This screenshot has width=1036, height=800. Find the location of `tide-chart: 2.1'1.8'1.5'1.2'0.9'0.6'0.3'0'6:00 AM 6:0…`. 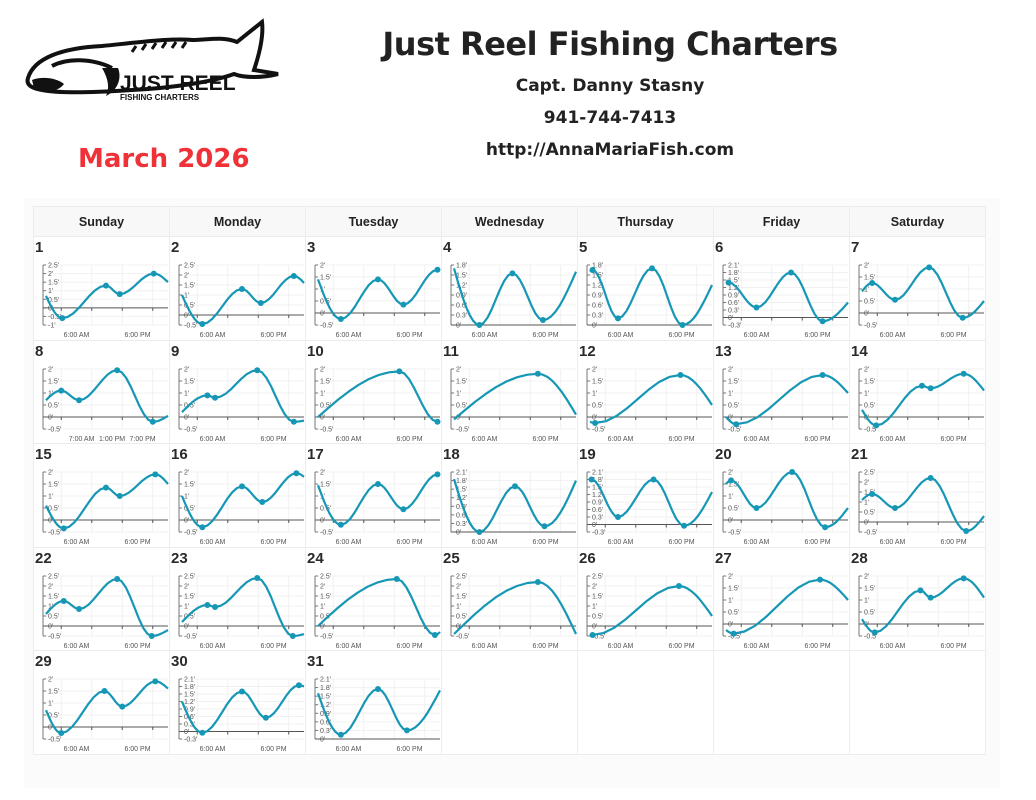

tide-chart: 2.1'1.8'1.5'1.2'0.9'0.6'0.3'0'6:00 AM 6:0… is located at coordinates (377, 715).